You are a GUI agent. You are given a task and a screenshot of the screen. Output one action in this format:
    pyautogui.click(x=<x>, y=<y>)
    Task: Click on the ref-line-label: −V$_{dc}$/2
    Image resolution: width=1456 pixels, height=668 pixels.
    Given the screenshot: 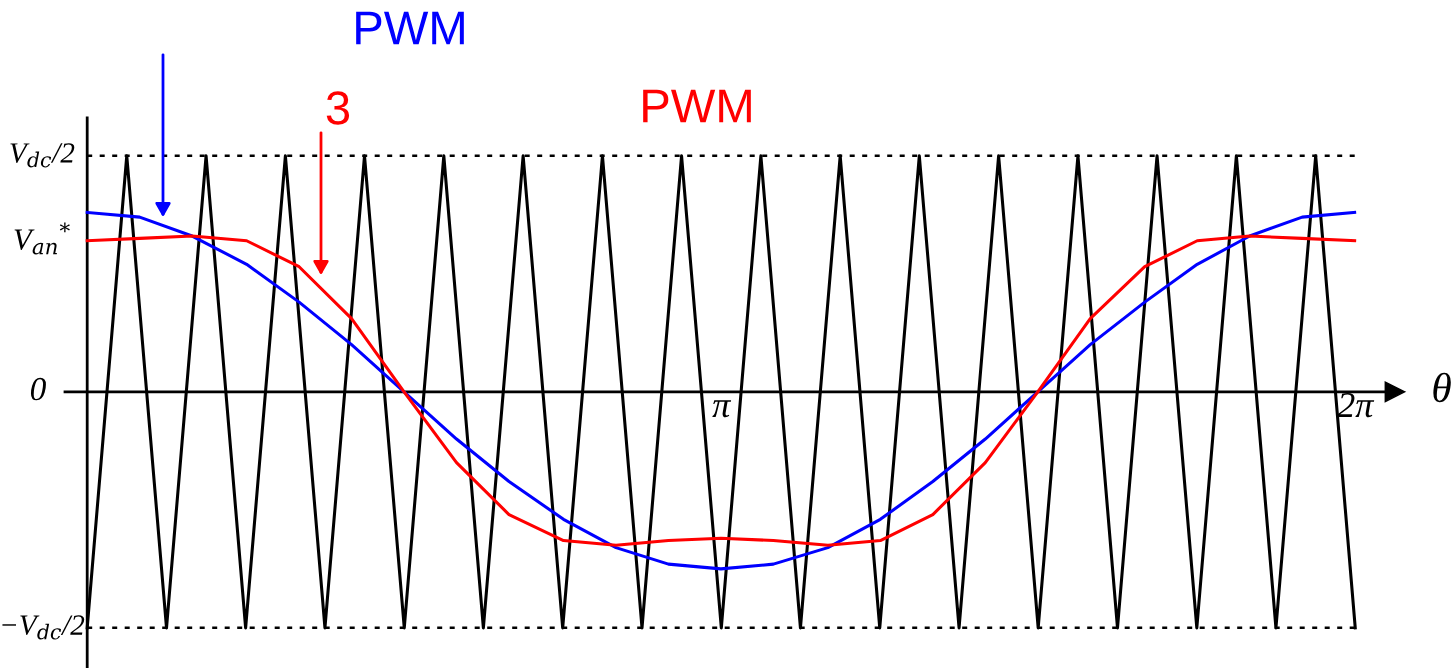 What is the action you would take?
    pyautogui.click(x=43, y=627)
    